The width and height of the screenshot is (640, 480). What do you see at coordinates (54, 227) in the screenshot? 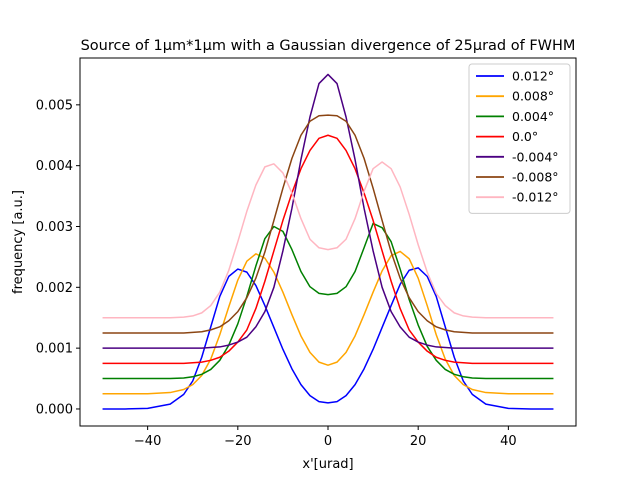
I see `y-tick-label: 0.003` at bounding box center [54, 227].